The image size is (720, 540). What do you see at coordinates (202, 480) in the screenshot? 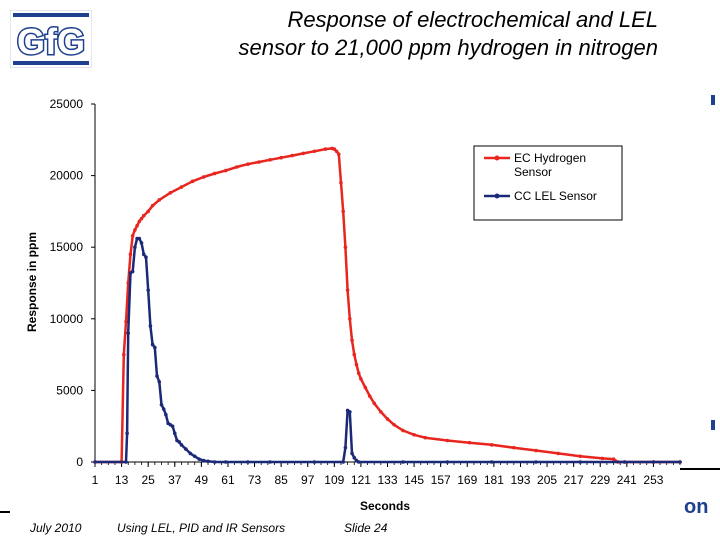
I see `x-tick-label: 49` at bounding box center [202, 480].